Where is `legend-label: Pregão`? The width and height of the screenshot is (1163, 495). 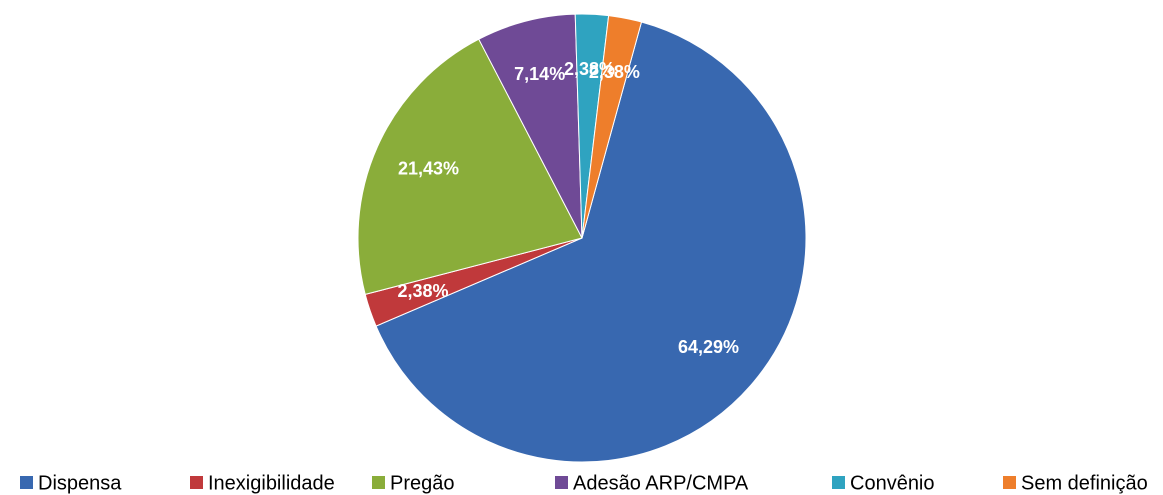
legend-label: Pregão is located at coordinates (422, 483).